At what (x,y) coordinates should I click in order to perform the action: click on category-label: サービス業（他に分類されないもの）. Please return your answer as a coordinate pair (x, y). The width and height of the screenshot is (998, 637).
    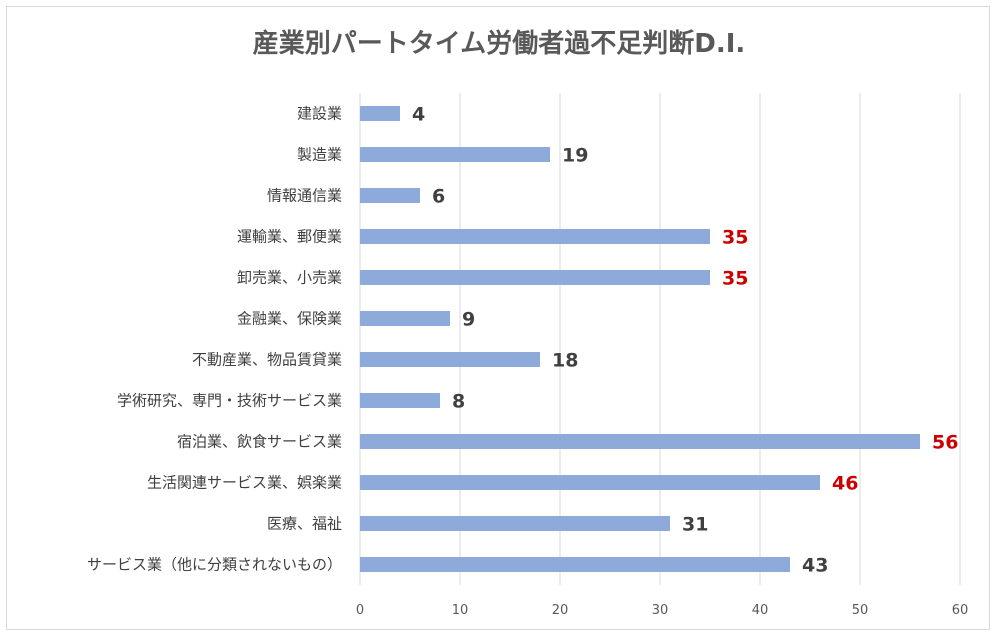
    Looking at the image, I should click on (214, 565).